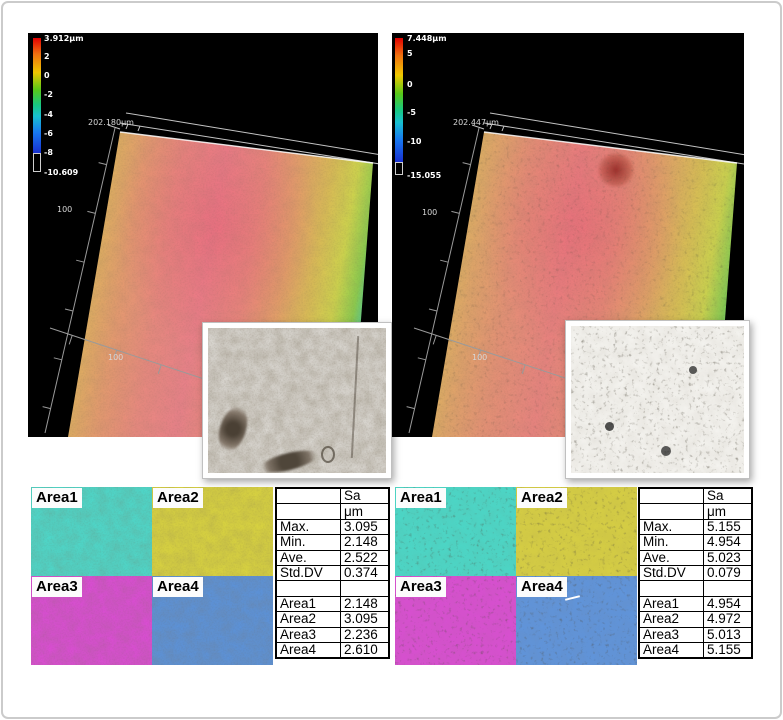 This screenshot has width=783, height=720. Describe the element at coordinates (399, 100) in the screenshot. I see `height-colorbar-right` at that location.